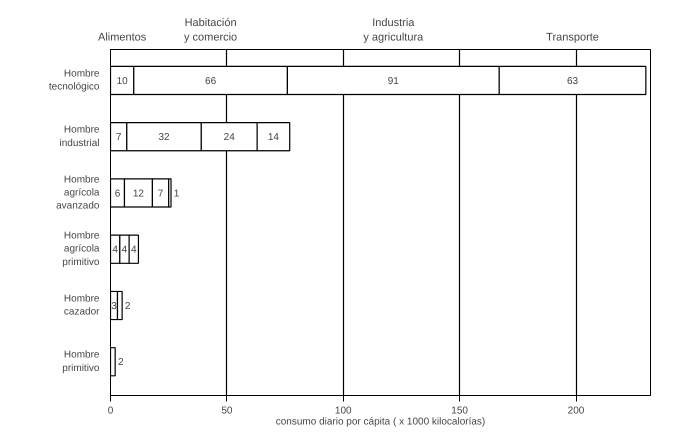  I want to click on y-tick-label: Hombre agrícola avanzado, so click(78, 193).